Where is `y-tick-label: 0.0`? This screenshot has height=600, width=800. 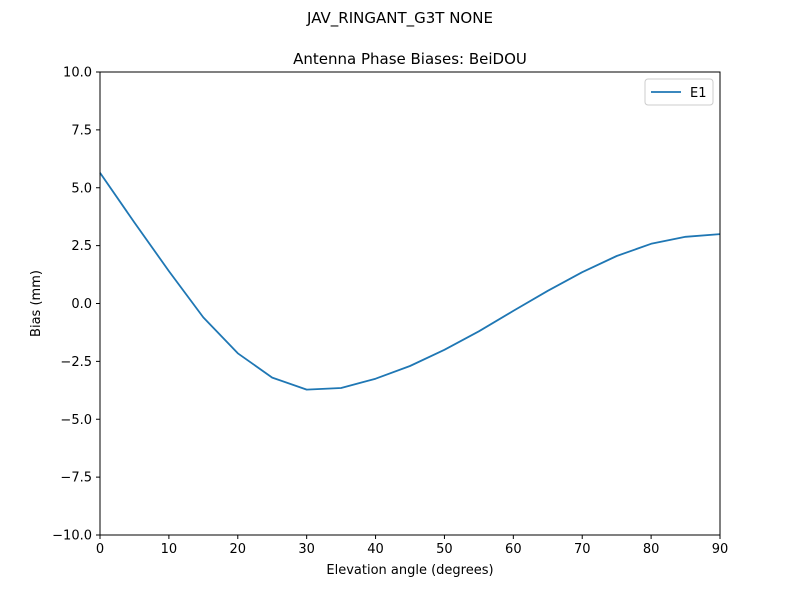 y-tick-label: 0.0 is located at coordinates (81, 304).